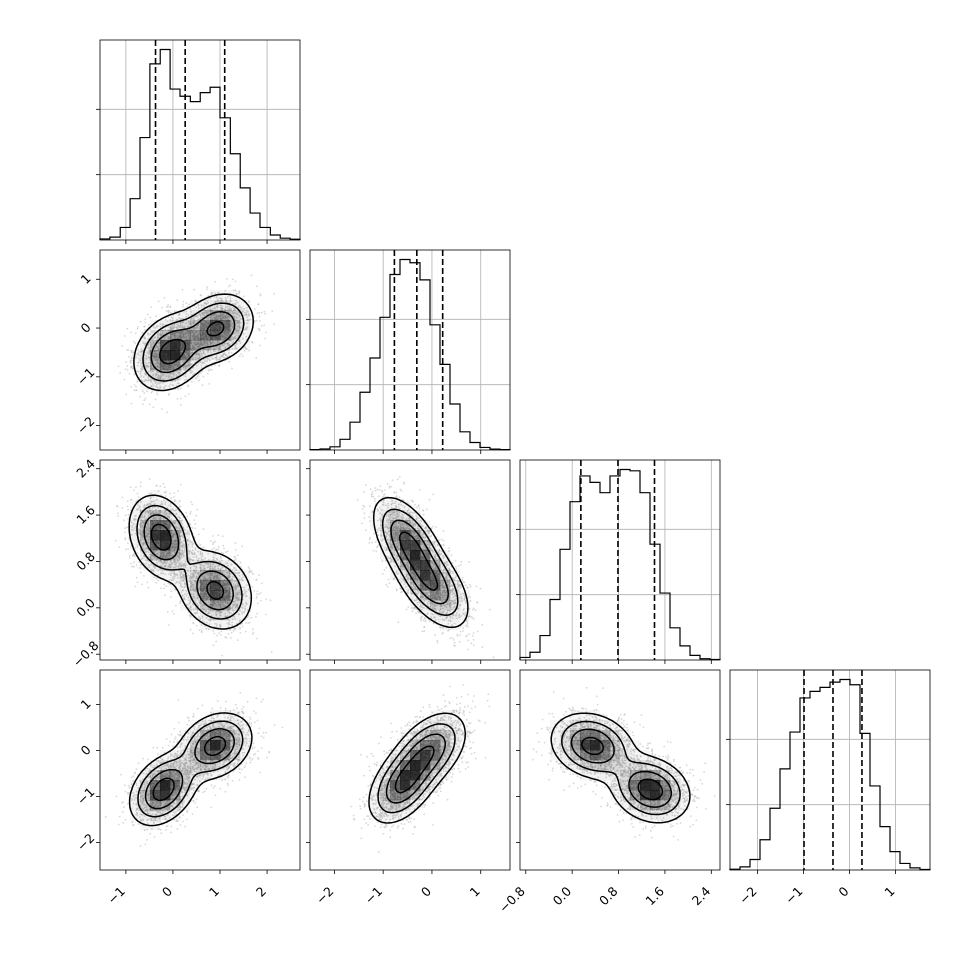 The height and width of the screenshot is (970, 970). Describe the element at coordinates (843, 891) in the screenshot. I see `x-tick-label-3-2: 0` at that location.